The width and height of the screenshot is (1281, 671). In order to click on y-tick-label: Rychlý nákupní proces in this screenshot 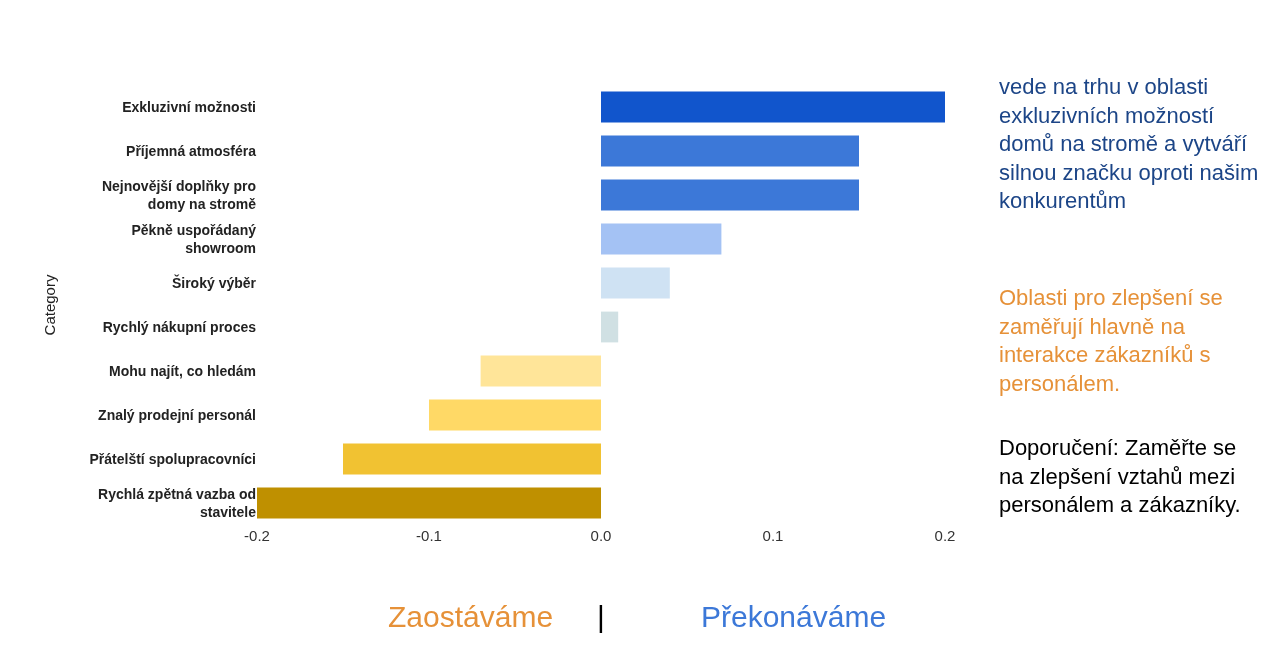, I will do `click(179, 326)`.